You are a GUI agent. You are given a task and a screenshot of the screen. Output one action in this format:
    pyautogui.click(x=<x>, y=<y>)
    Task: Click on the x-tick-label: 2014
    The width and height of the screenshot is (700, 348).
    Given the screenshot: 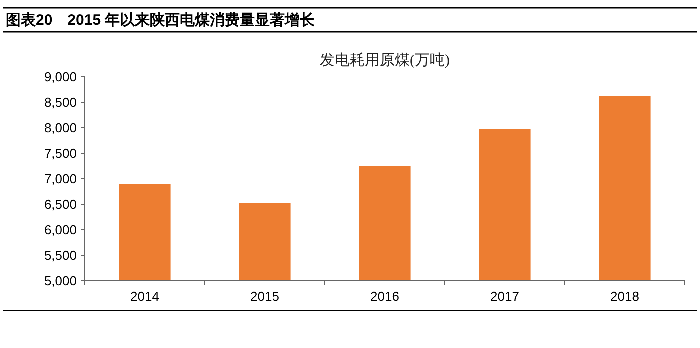 What is the action you would take?
    pyautogui.click(x=145, y=296)
    